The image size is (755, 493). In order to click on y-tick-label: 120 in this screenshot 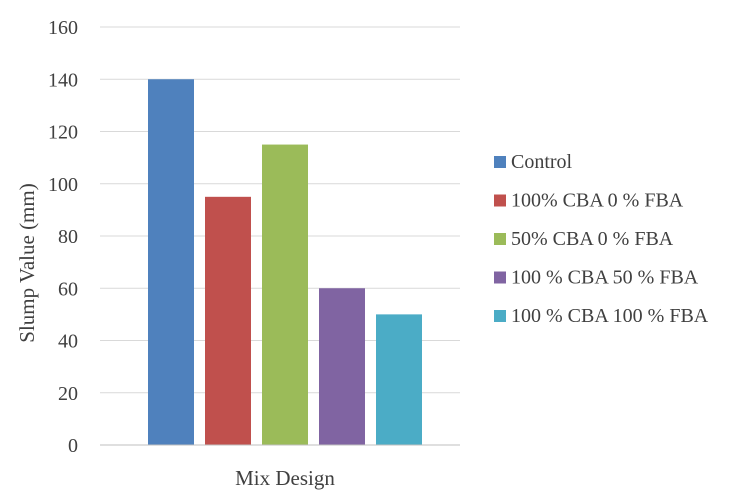, I will do `click(63, 133)`.